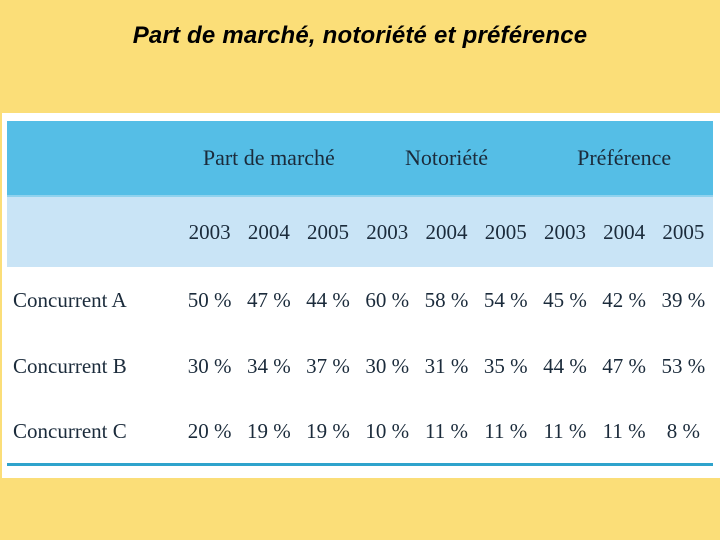 Image resolution: width=720 pixels, height=540 pixels. Describe the element at coordinates (505, 299) in the screenshot. I see `value-cell: 54 %` at that location.